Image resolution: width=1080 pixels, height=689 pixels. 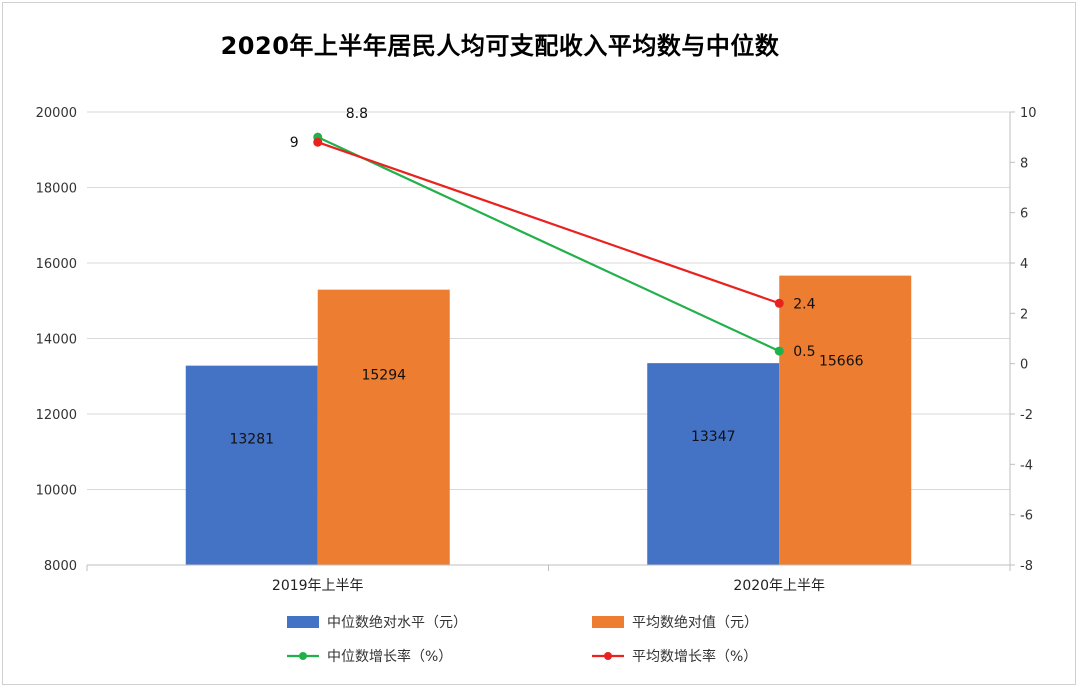 I want to click on right-axis-tick-label: 4, so click(x=1024, y=264).